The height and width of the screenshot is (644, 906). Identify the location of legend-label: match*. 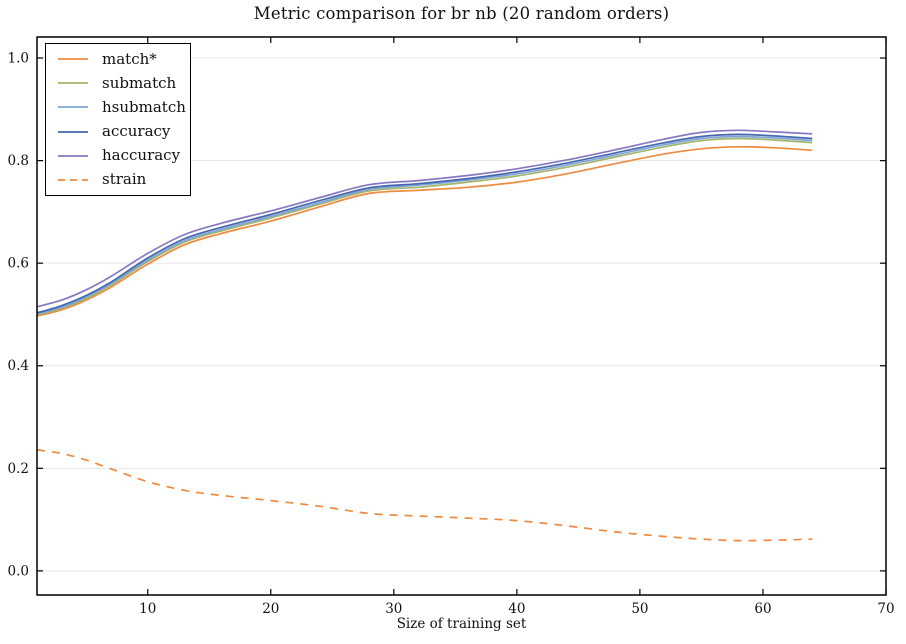
(129, 58).